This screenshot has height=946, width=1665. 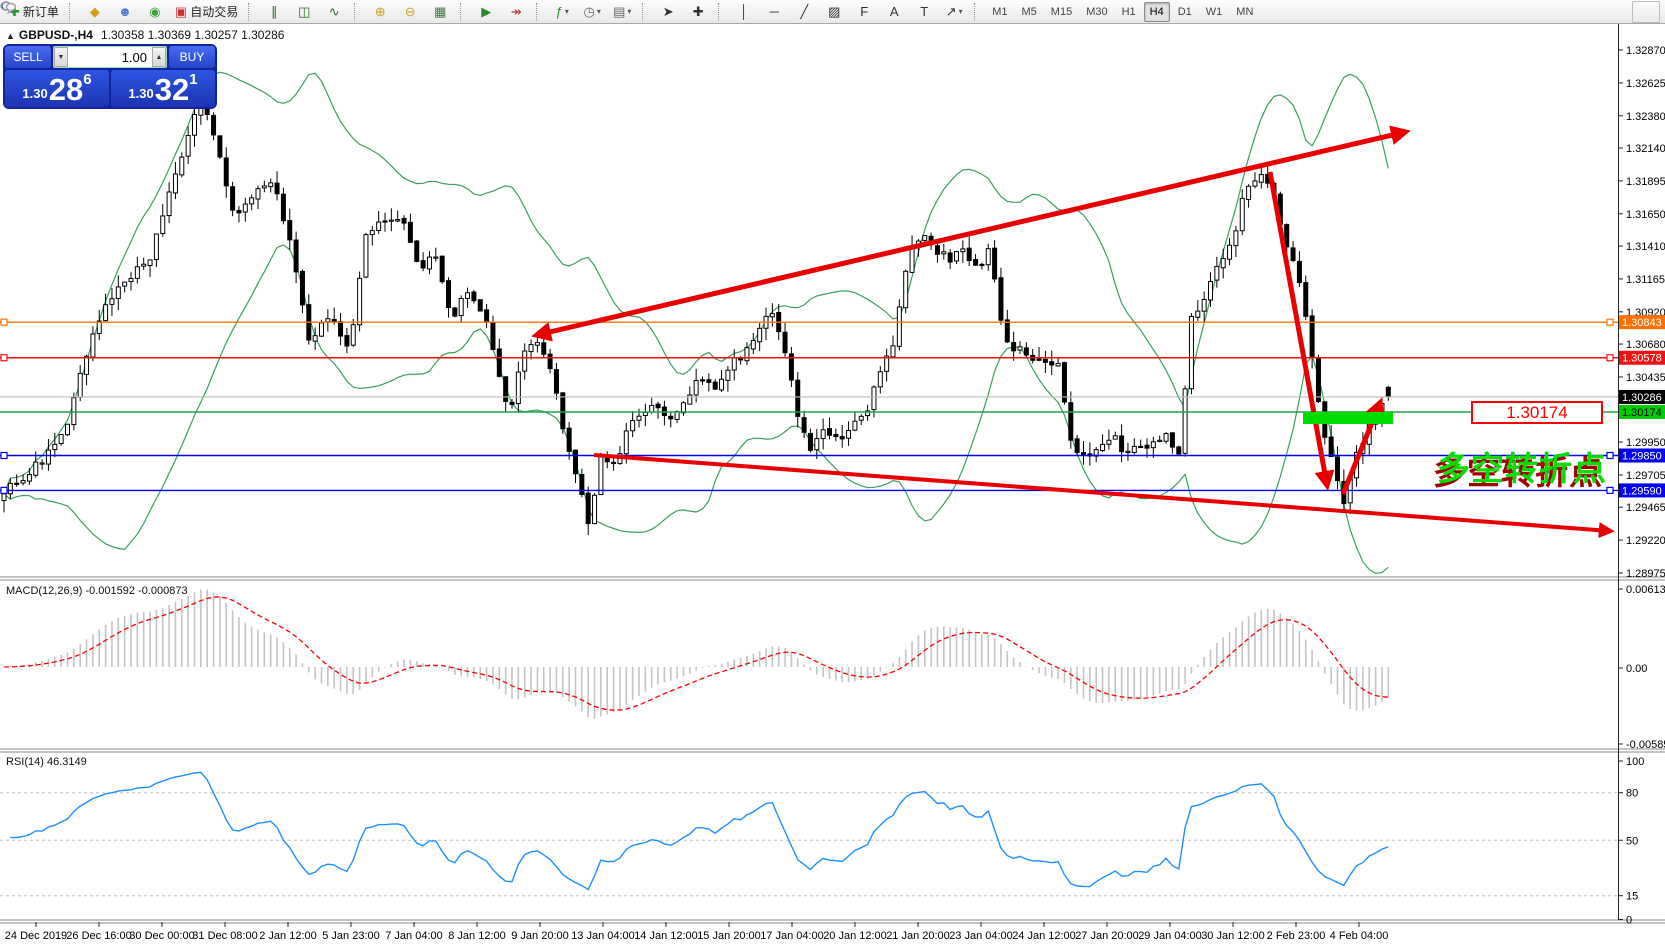 I want to click on support-highlight-zone, so click(x=1348, y=418).